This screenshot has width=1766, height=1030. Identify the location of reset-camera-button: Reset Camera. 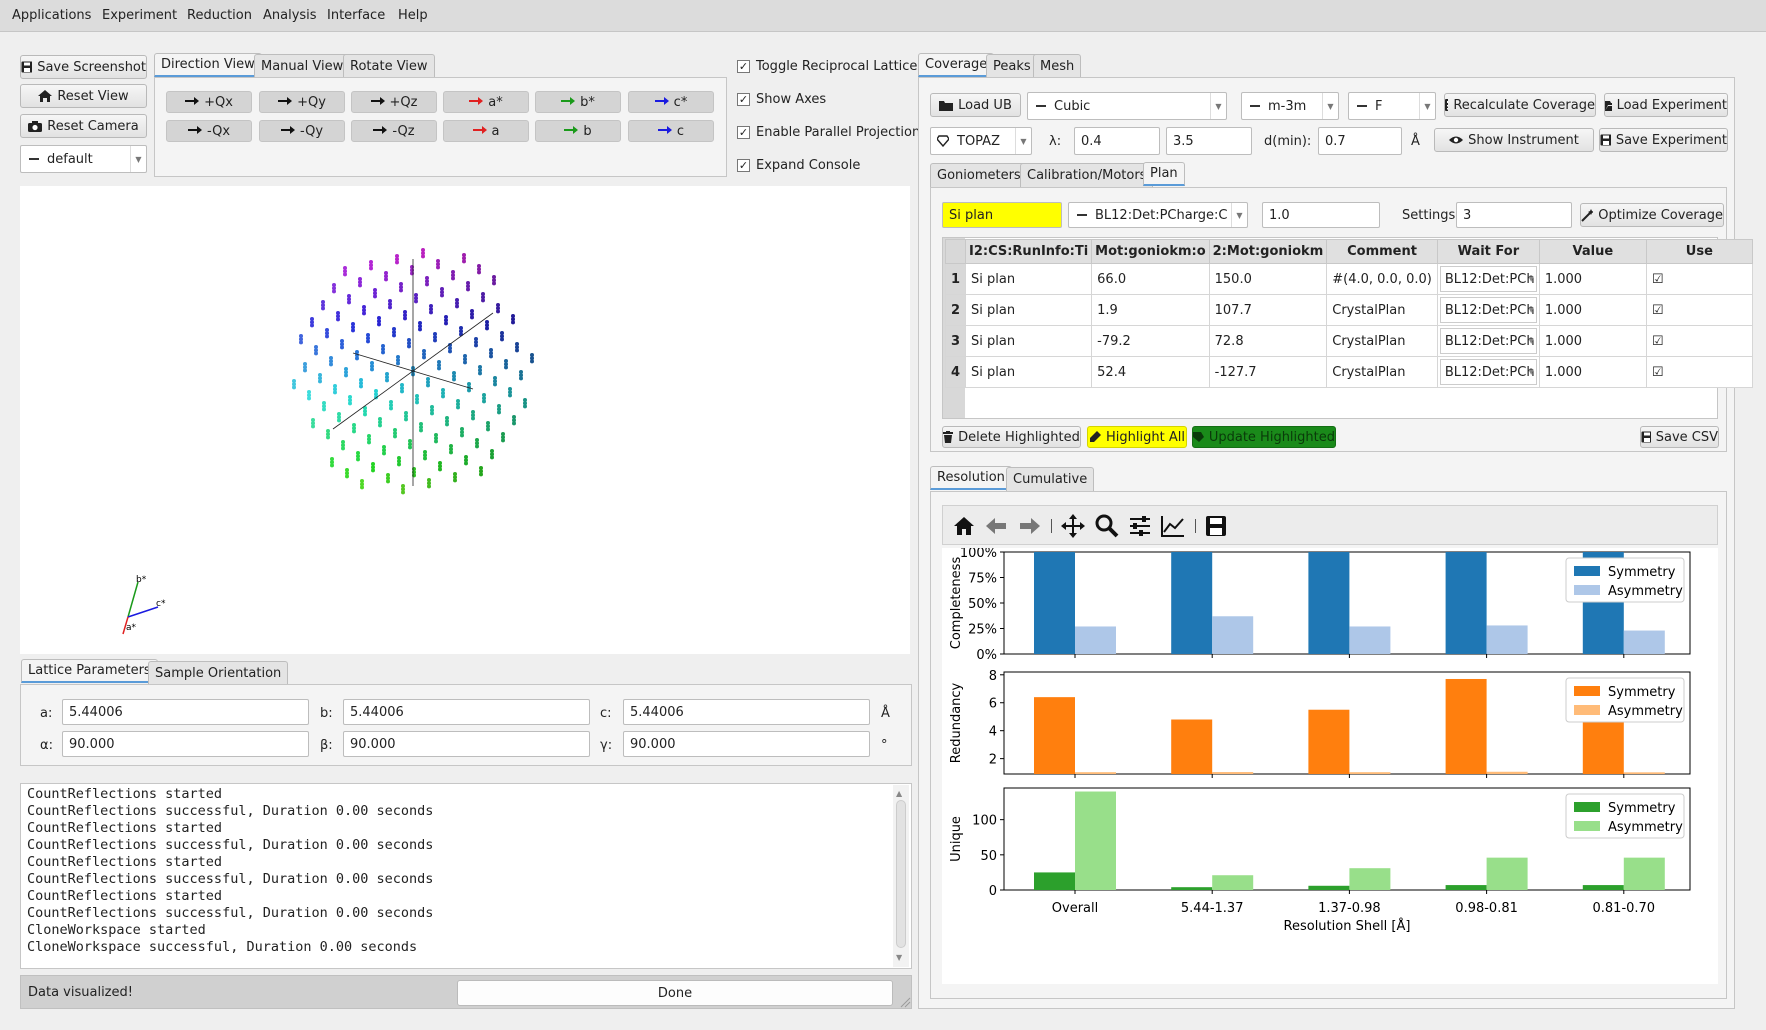
(83, 126).